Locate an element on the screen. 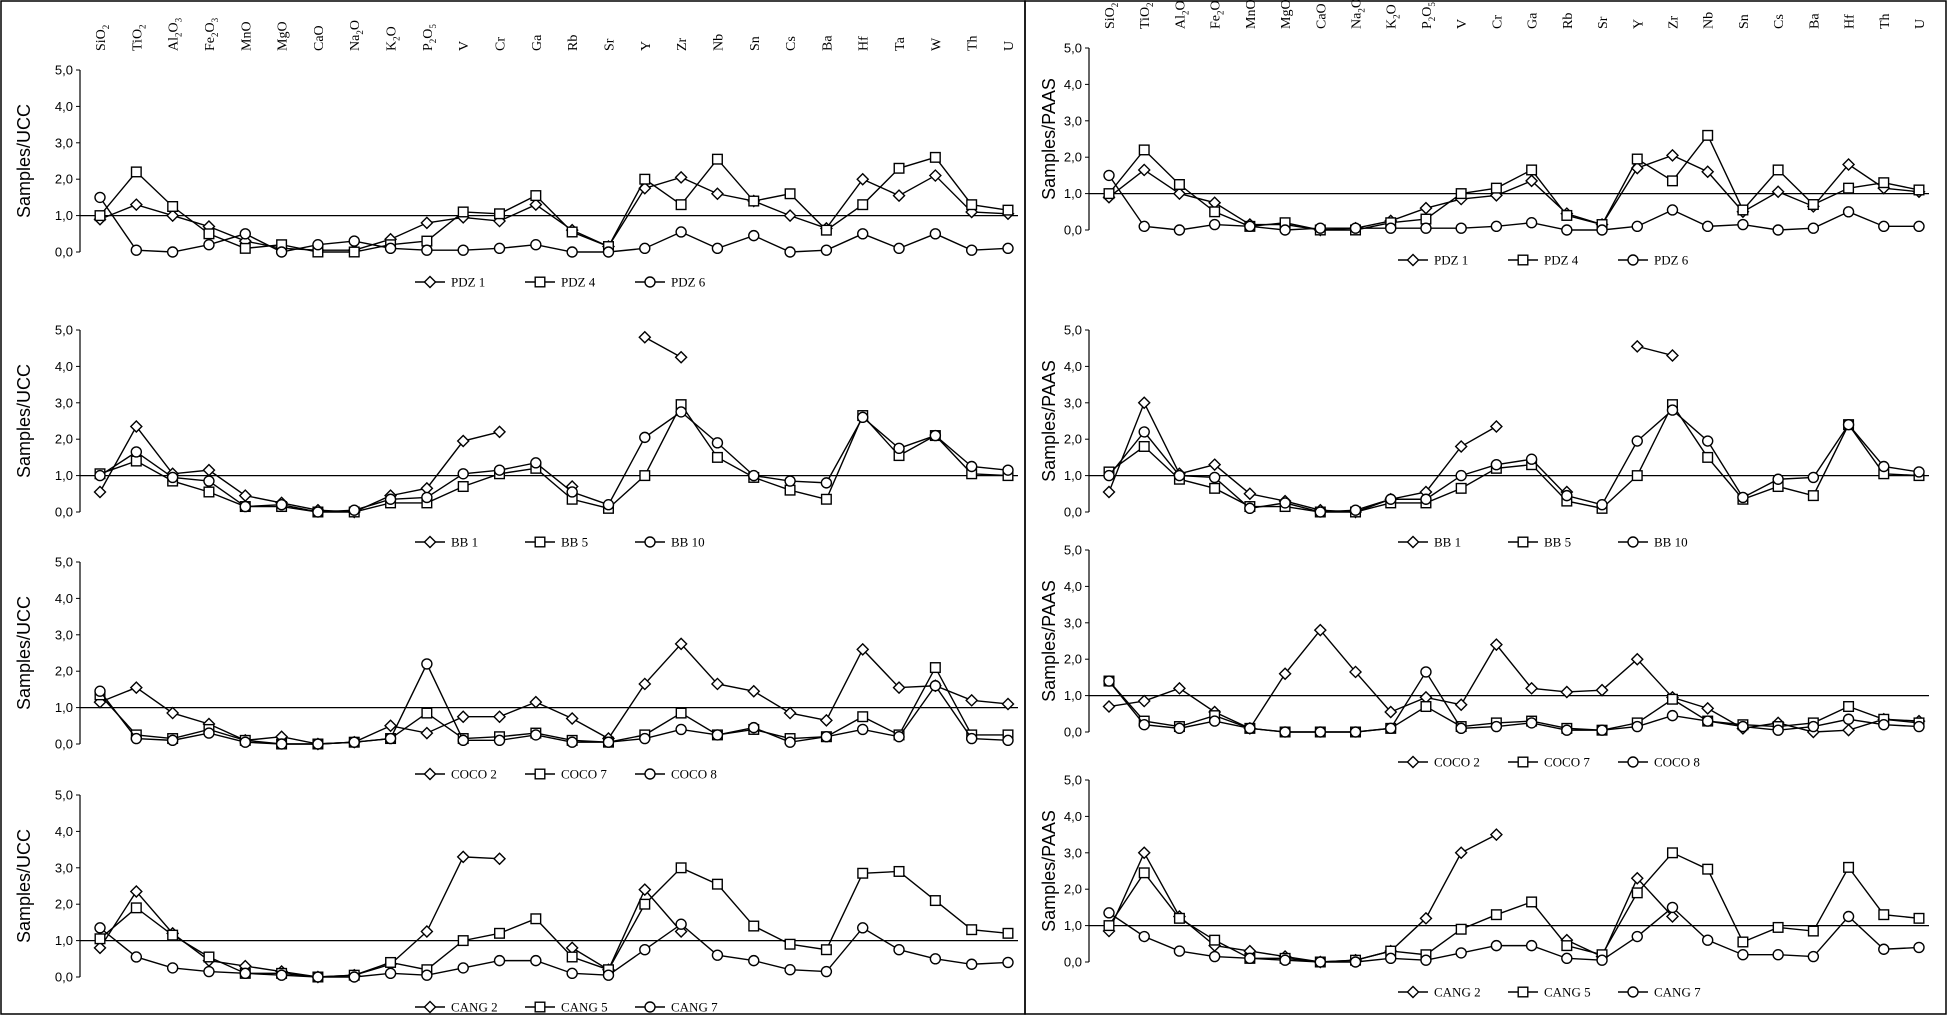 Image resolution: width=1947 pixels, height=1020 pixels. element-label: SiO2 is located at coordinates (102, 38).